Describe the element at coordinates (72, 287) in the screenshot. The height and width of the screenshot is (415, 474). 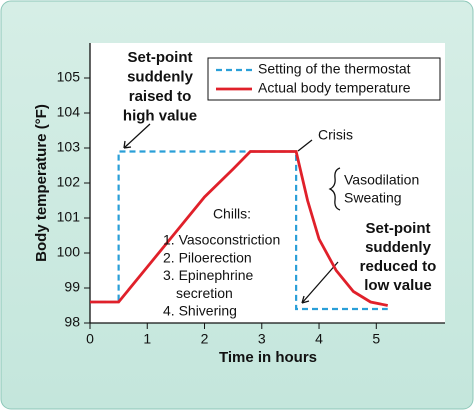
I see `y-tick-label: 99` at that location.